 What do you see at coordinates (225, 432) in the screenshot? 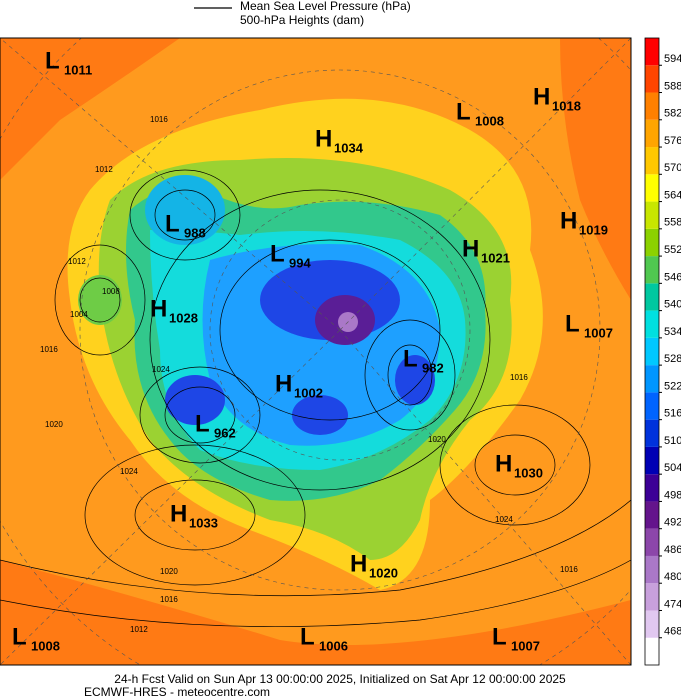
I see `center-pressure: 962` at bounding box center [225, 432].